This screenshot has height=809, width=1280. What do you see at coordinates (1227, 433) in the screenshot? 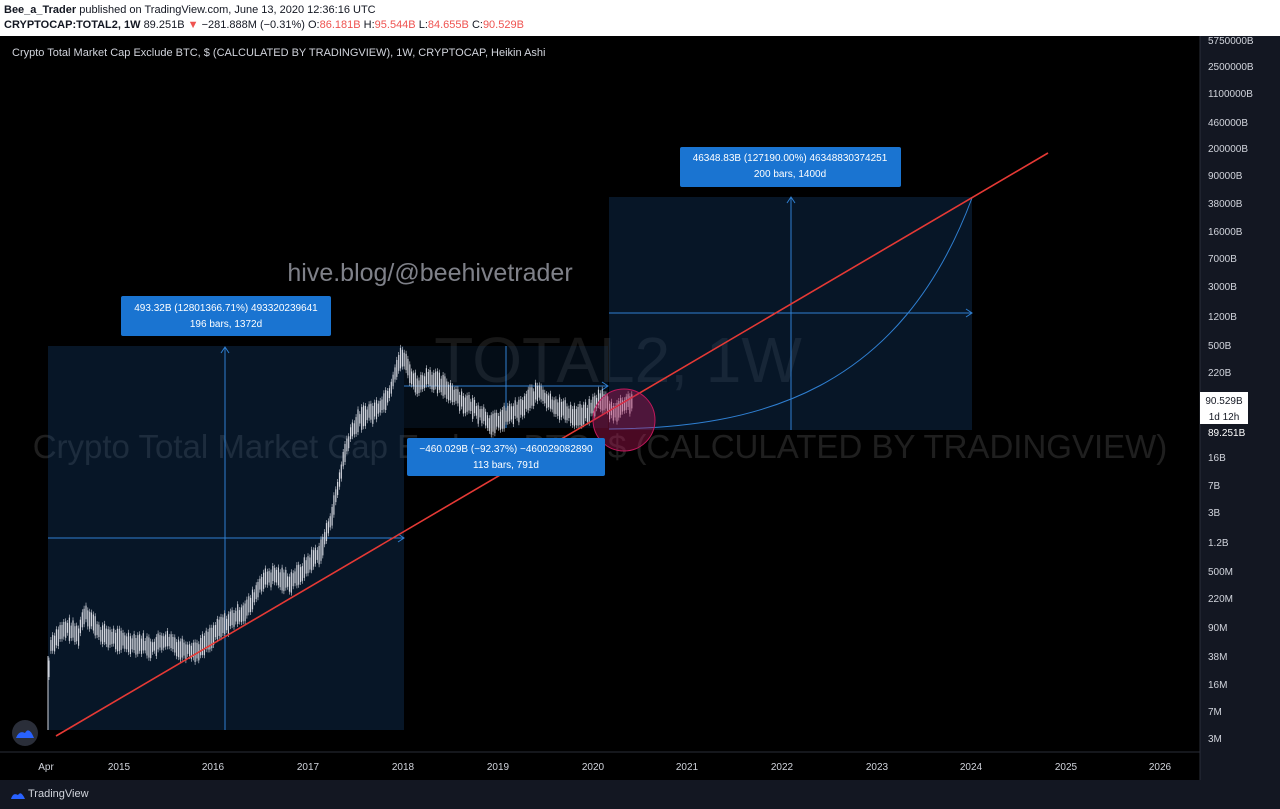
I see `prev-price-label: 89.251B` at bounding box center [1227, 433].